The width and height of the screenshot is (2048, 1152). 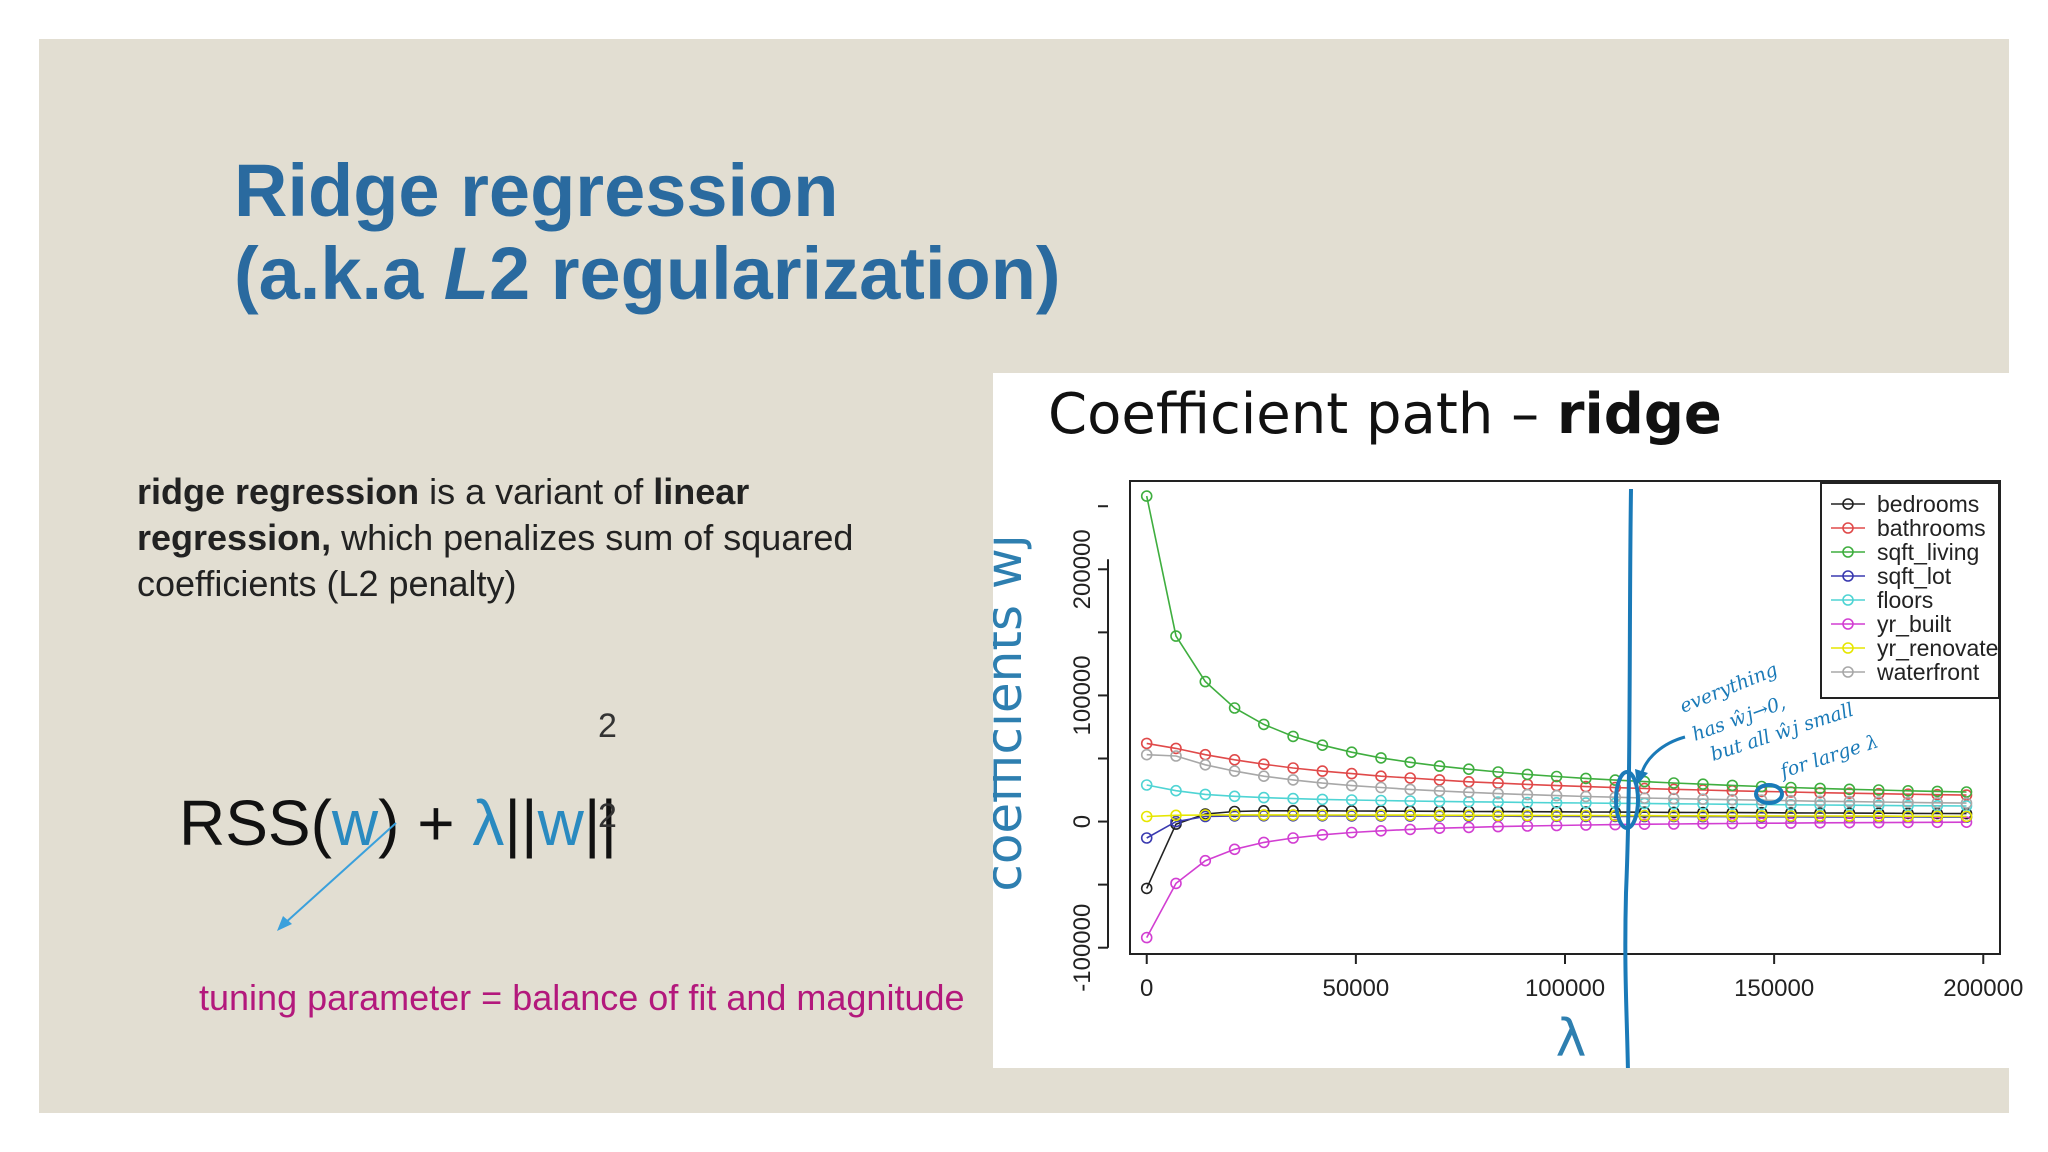 What do you see at coordinates (1082, 948) in the screenshot?
I see `y-tick-label: -100000` at bounding box center [1082, 948].